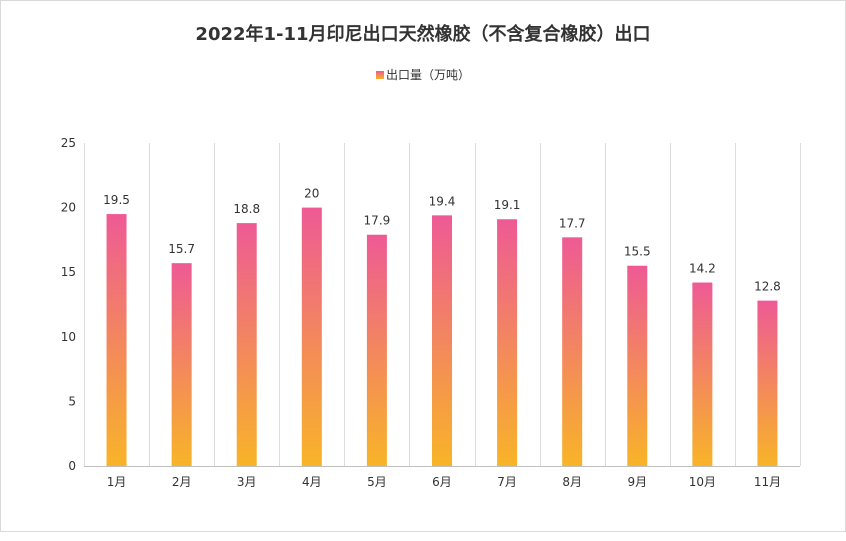 The width and height of the screenshot is (846, 541). What do you see at coordinates (68, 337) in the screenshot?
I see `y-tick-label: 10` at bounding box center [68, 337].